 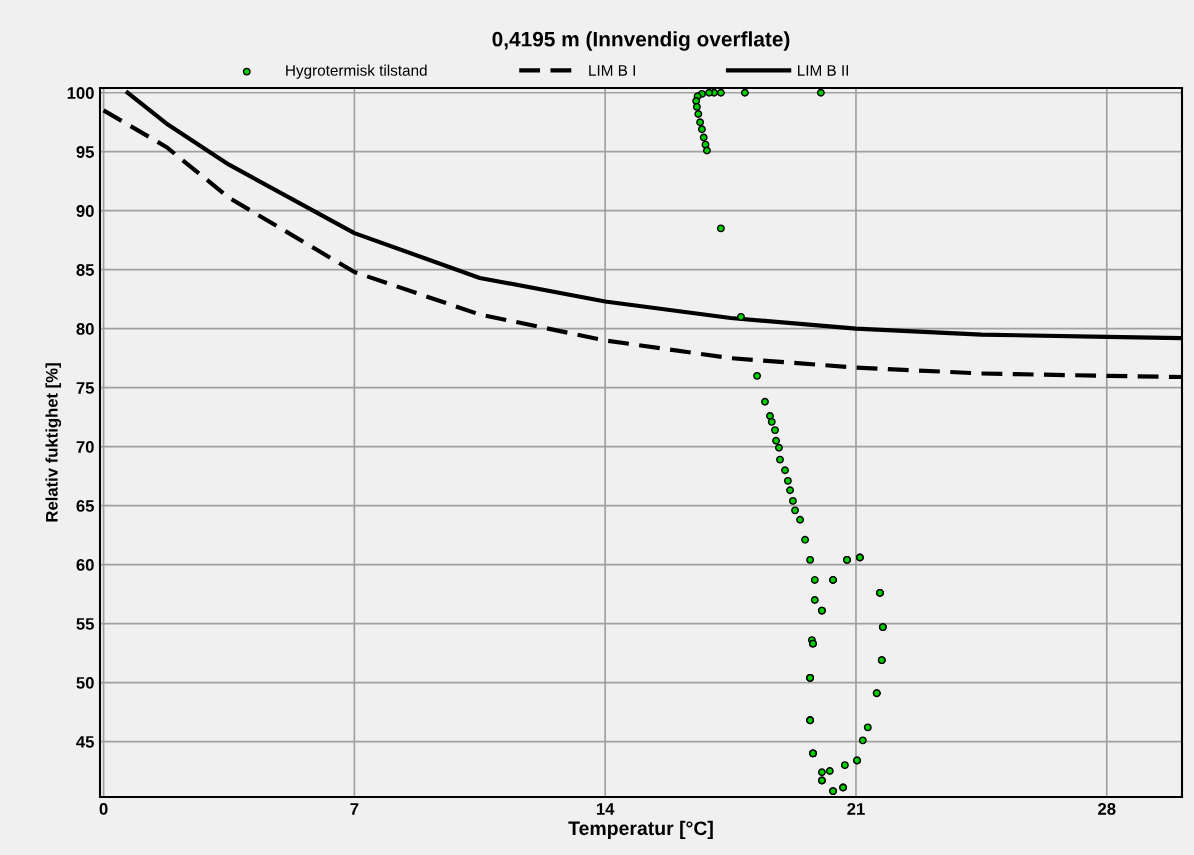 I want to click on y-tick-label: 80, so click(x=85, y=329).